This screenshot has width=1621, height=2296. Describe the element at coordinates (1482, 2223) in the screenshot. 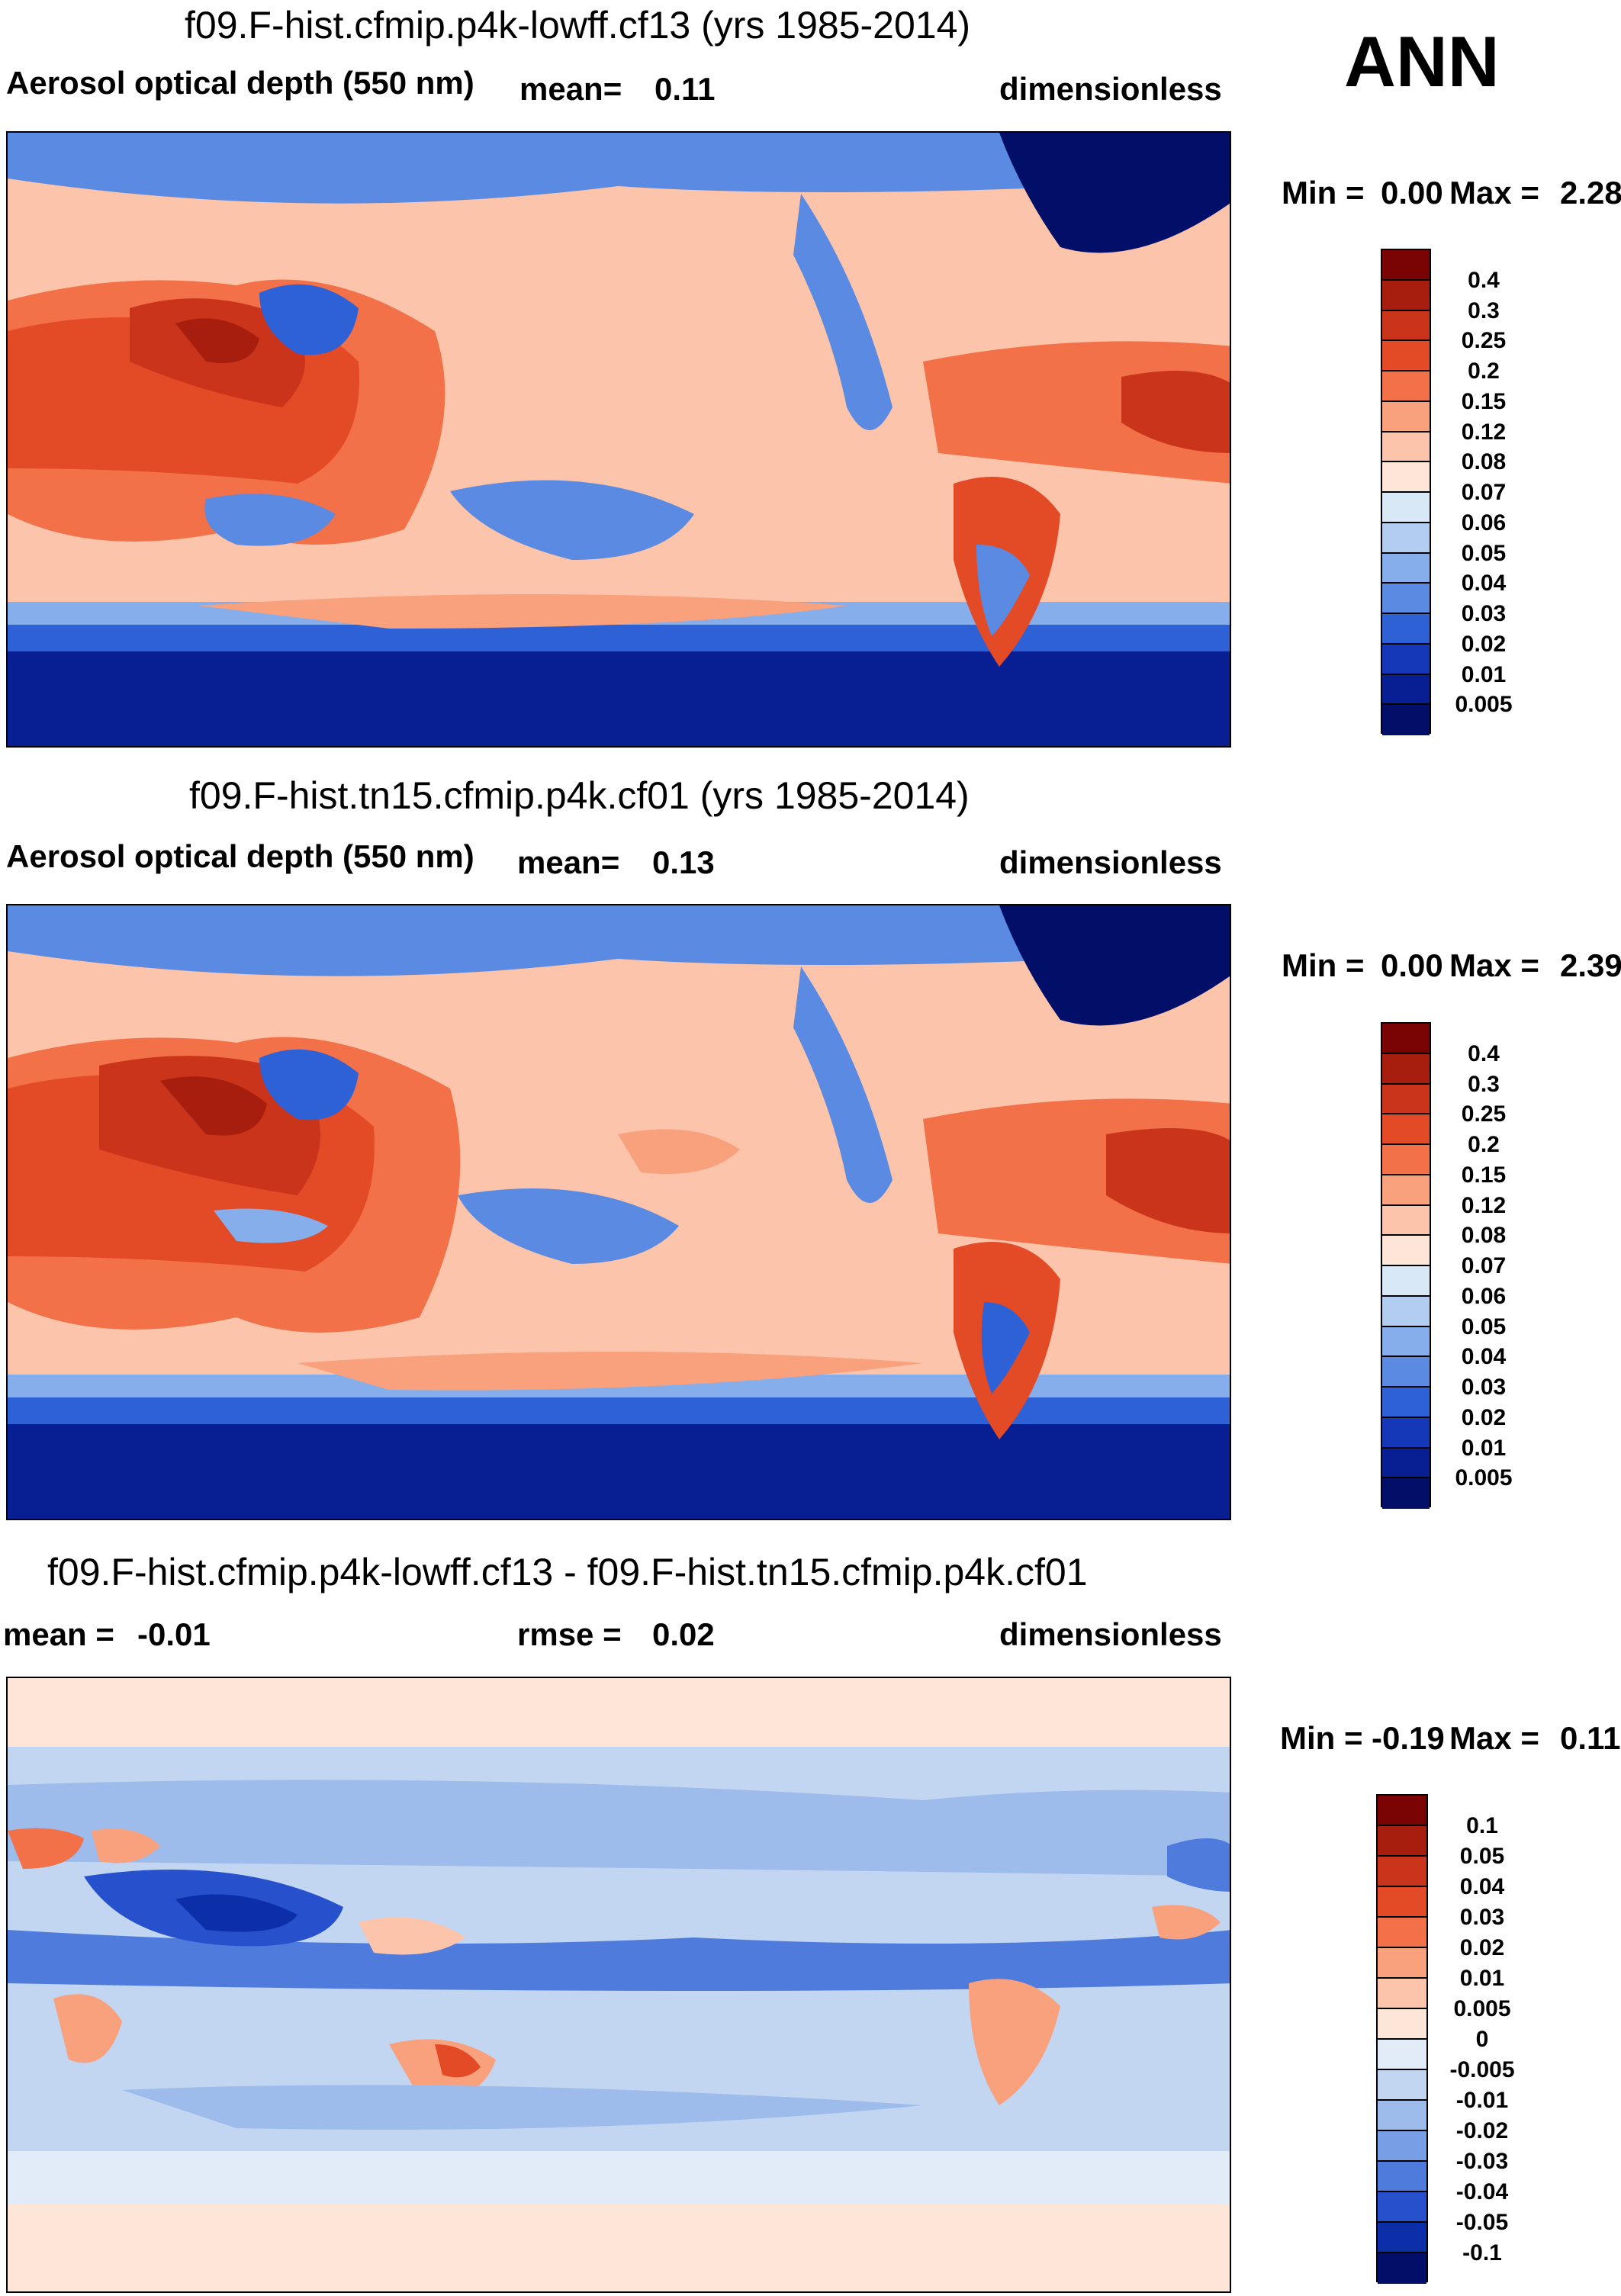

I see `colorbar-tick-label: -0.05` at that location.